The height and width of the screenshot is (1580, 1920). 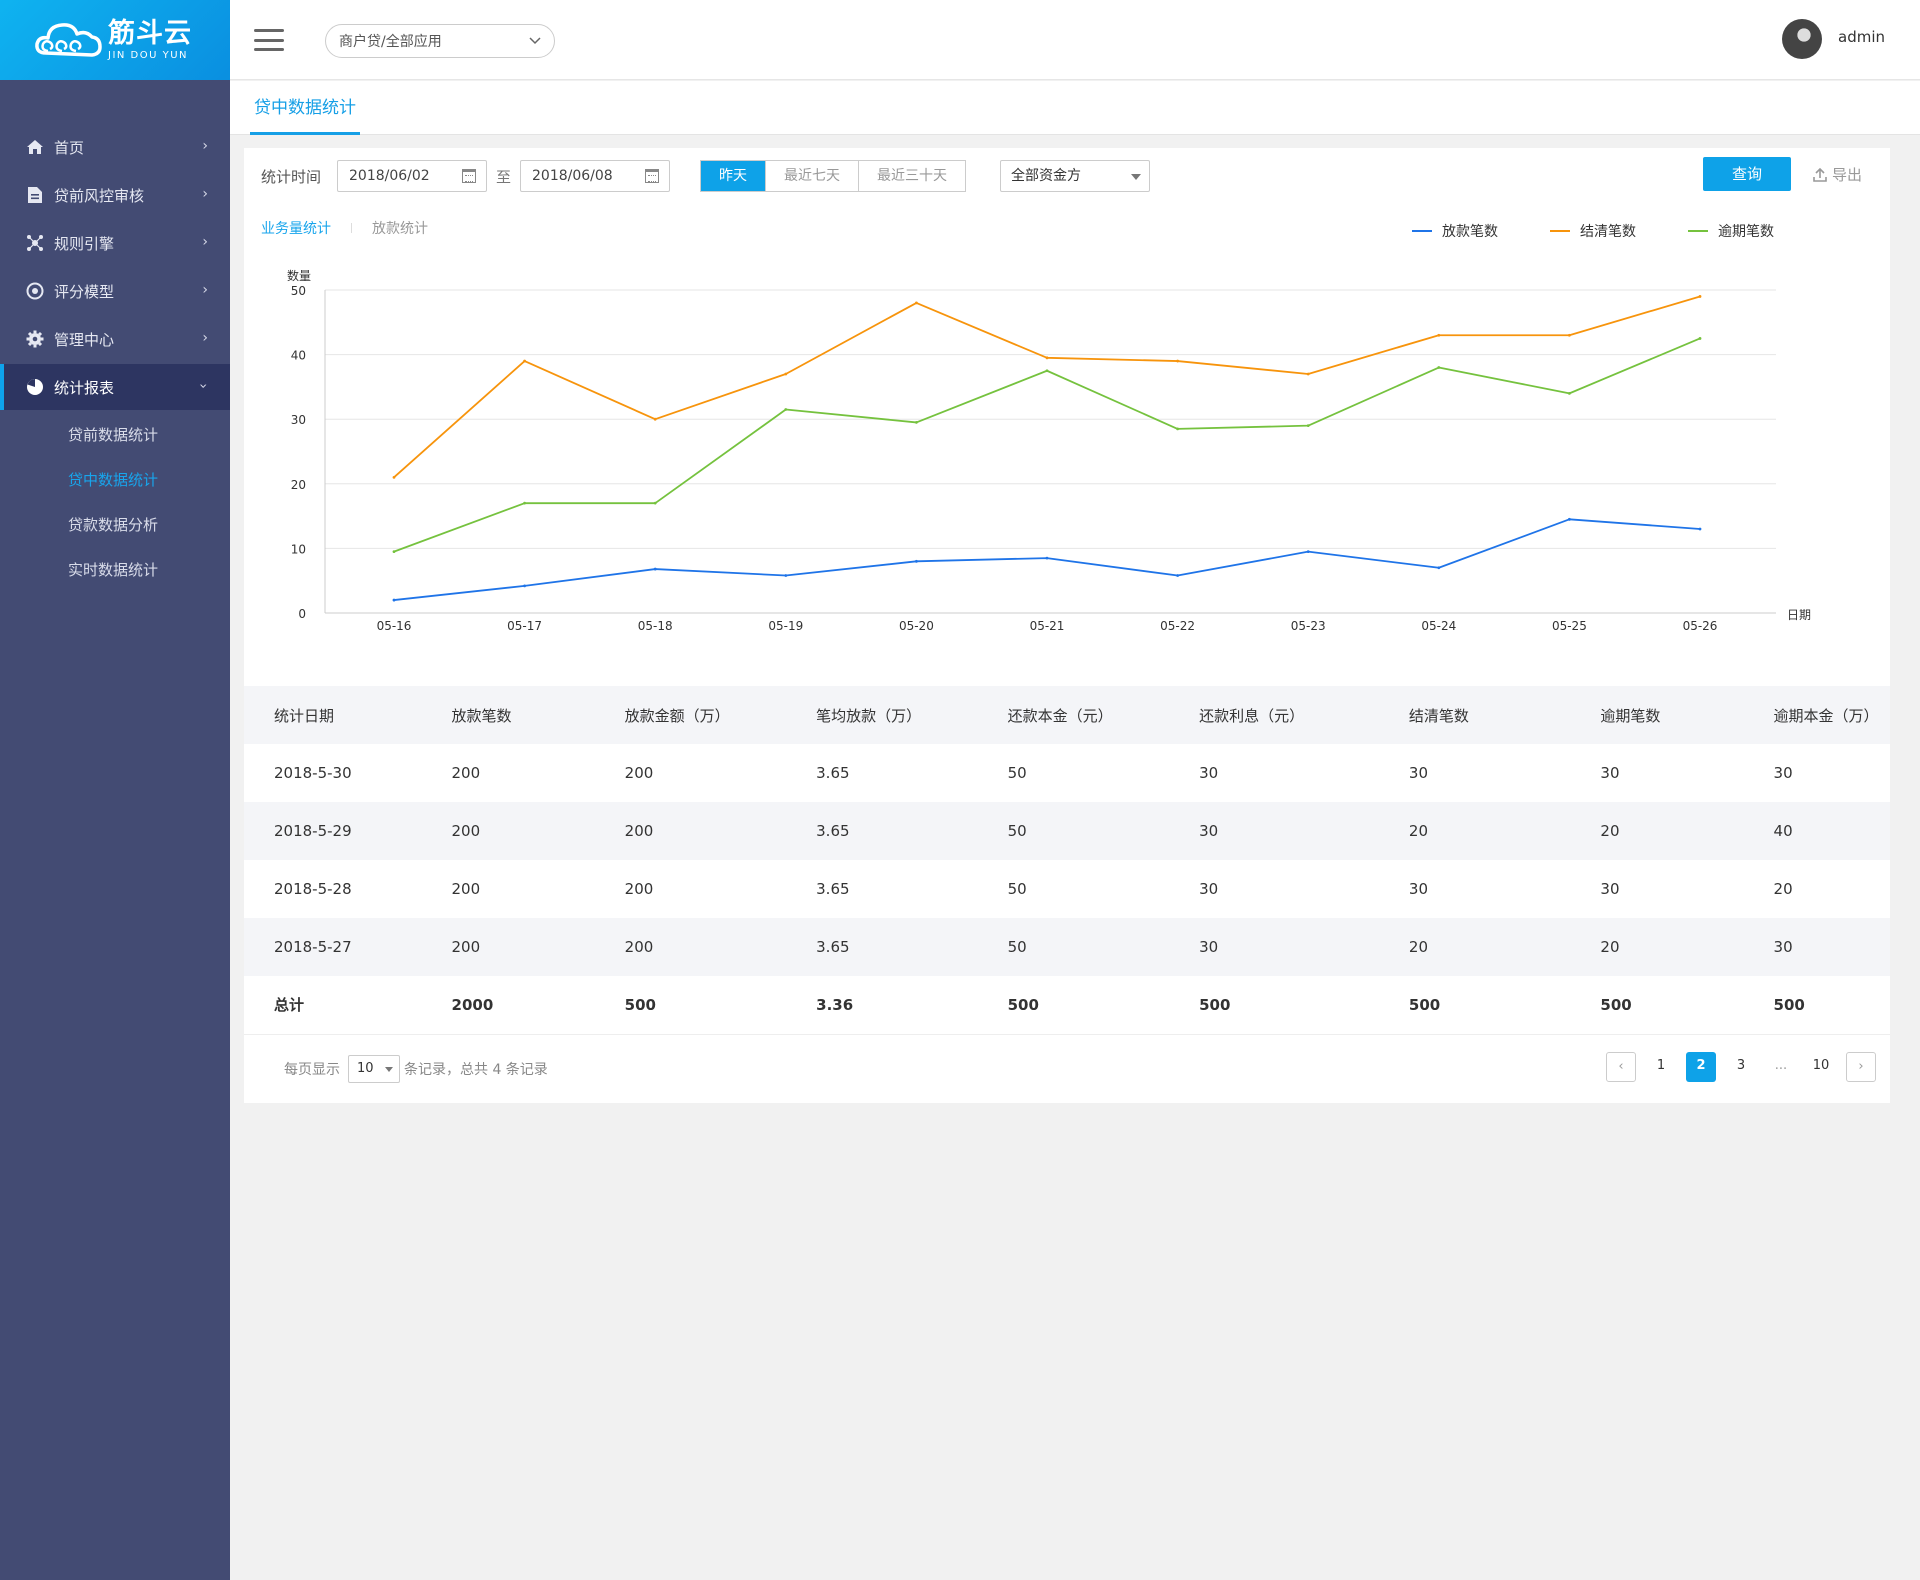 What do you see at coordinates (655, 626) in the screenshot?
I see `x-tick-label: 05-18` at bounding box center [655, 626].